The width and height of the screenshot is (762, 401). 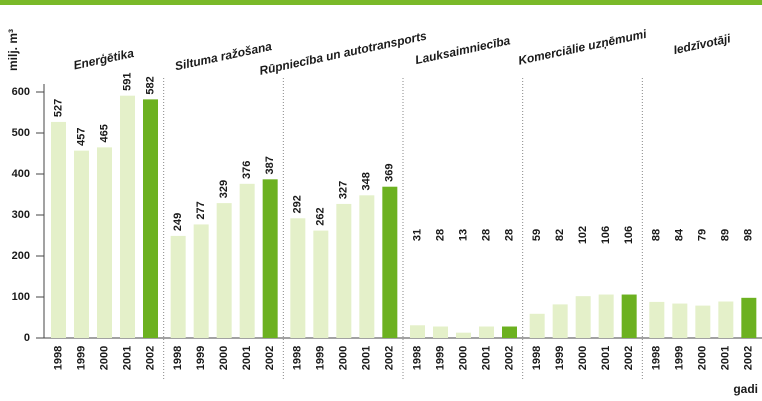 I want to click on value-label: 387, so click(x=270, y=165).